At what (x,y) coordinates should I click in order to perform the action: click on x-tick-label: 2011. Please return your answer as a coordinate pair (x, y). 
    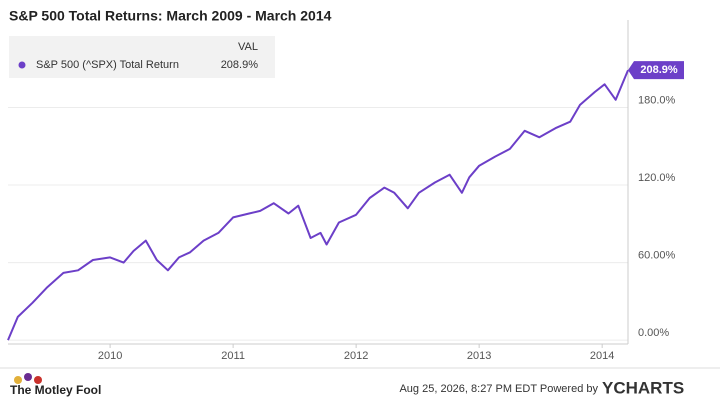
    Looking at the image, I should click on (233, 356).